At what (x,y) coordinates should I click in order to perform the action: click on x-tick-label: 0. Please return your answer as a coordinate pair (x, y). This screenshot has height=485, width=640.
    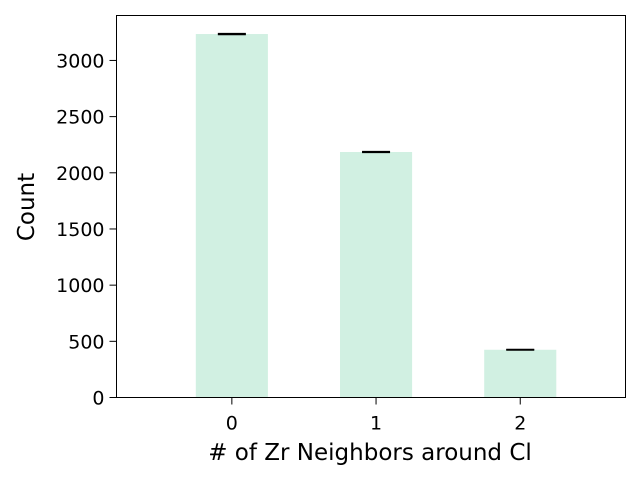
    Looking at the image, I should click on (232, 424).